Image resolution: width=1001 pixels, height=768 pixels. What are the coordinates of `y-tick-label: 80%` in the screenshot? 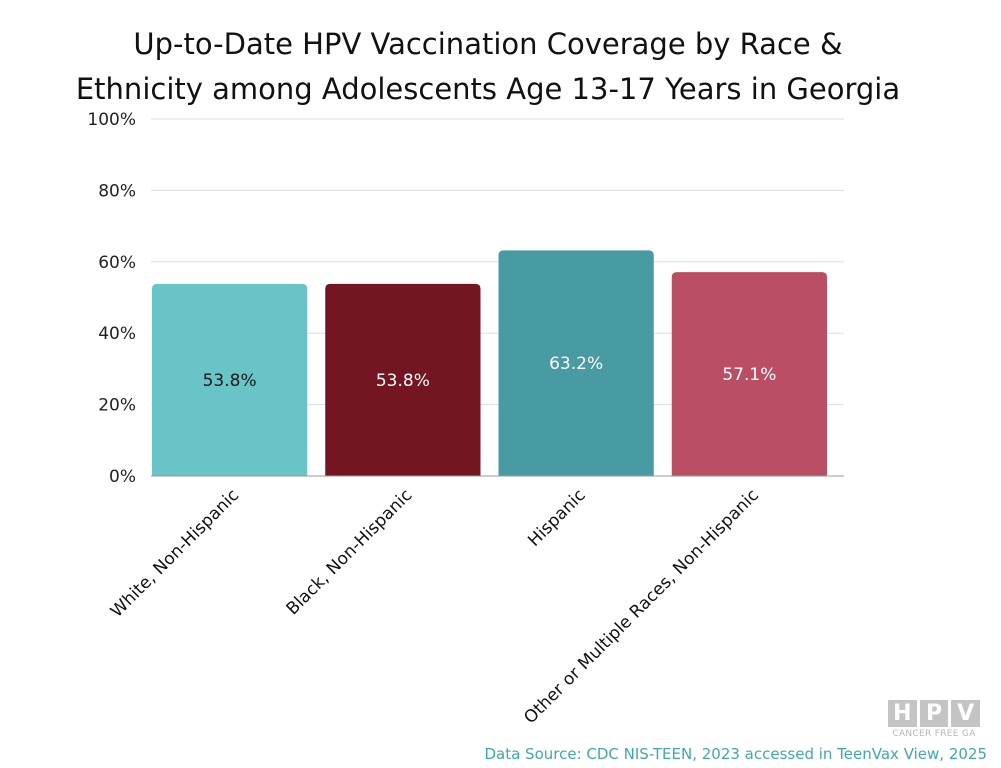 It's located at (117, 191).